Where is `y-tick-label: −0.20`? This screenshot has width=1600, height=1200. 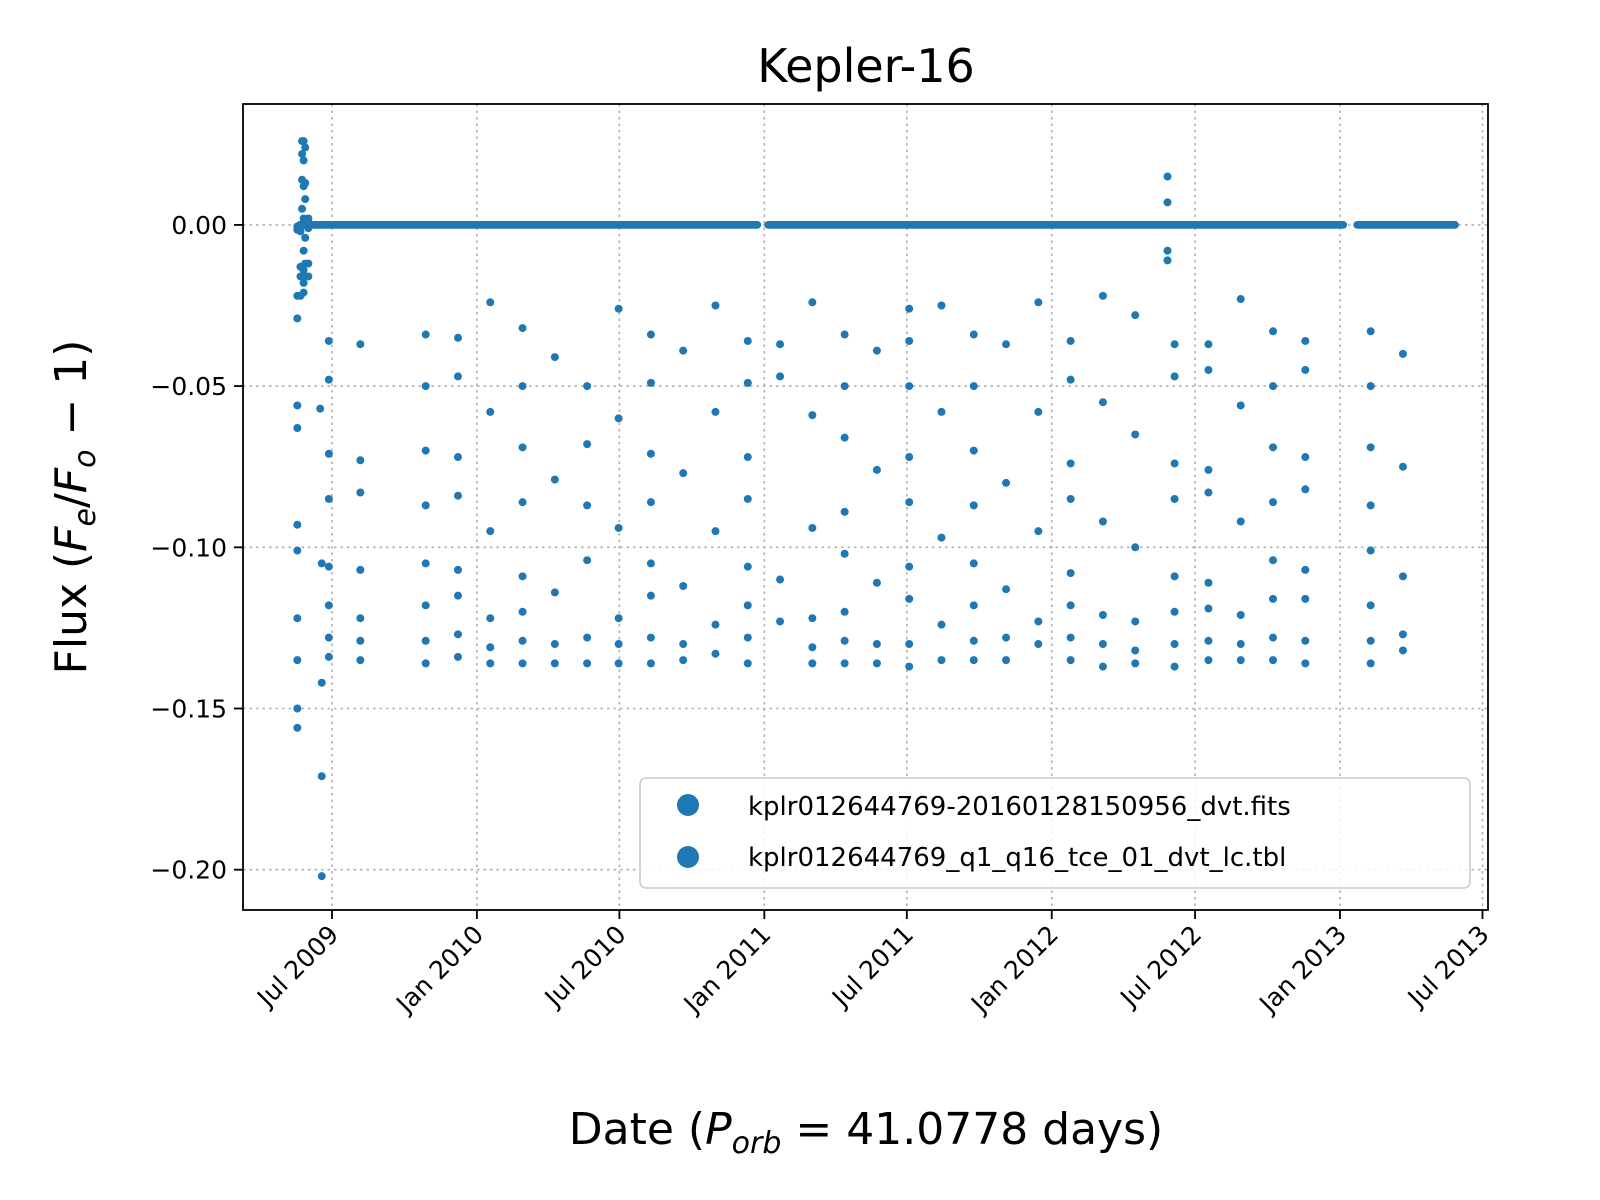 y-tick-label: −0.20 is located at coordinates (188, 870).